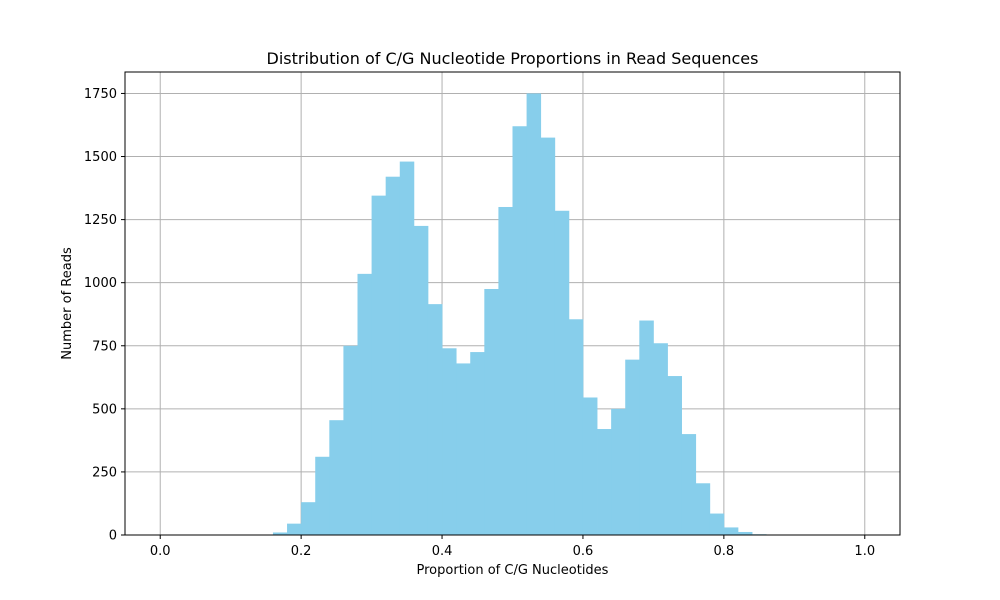 The height and width of the screenshot is (600, 1000). I want to click on y-tick-label: 1750, so click(100, 94).